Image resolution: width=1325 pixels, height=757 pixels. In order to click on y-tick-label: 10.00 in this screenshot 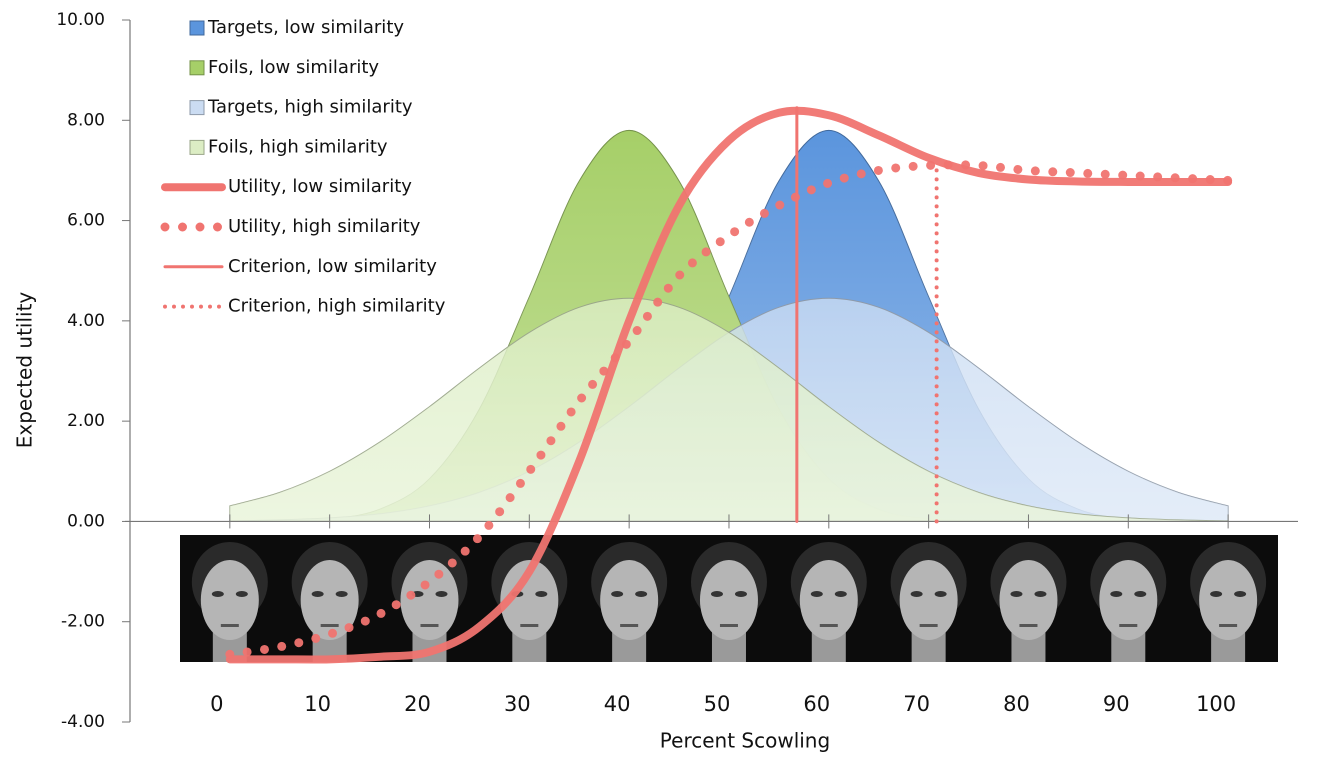, I will do `click(80, 20)`.